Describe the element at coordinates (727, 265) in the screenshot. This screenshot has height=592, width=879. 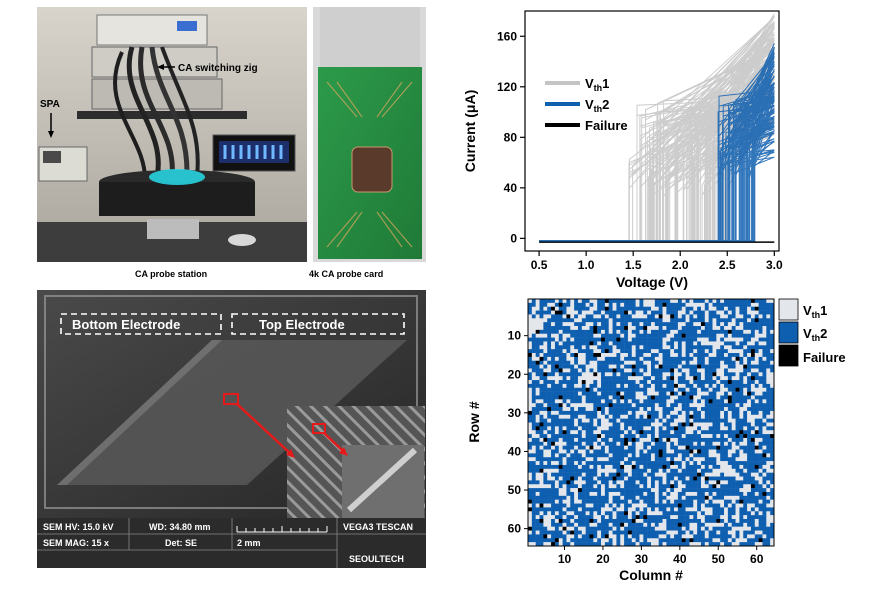
I see `iv-x-tick-label: 2.5` at that location.